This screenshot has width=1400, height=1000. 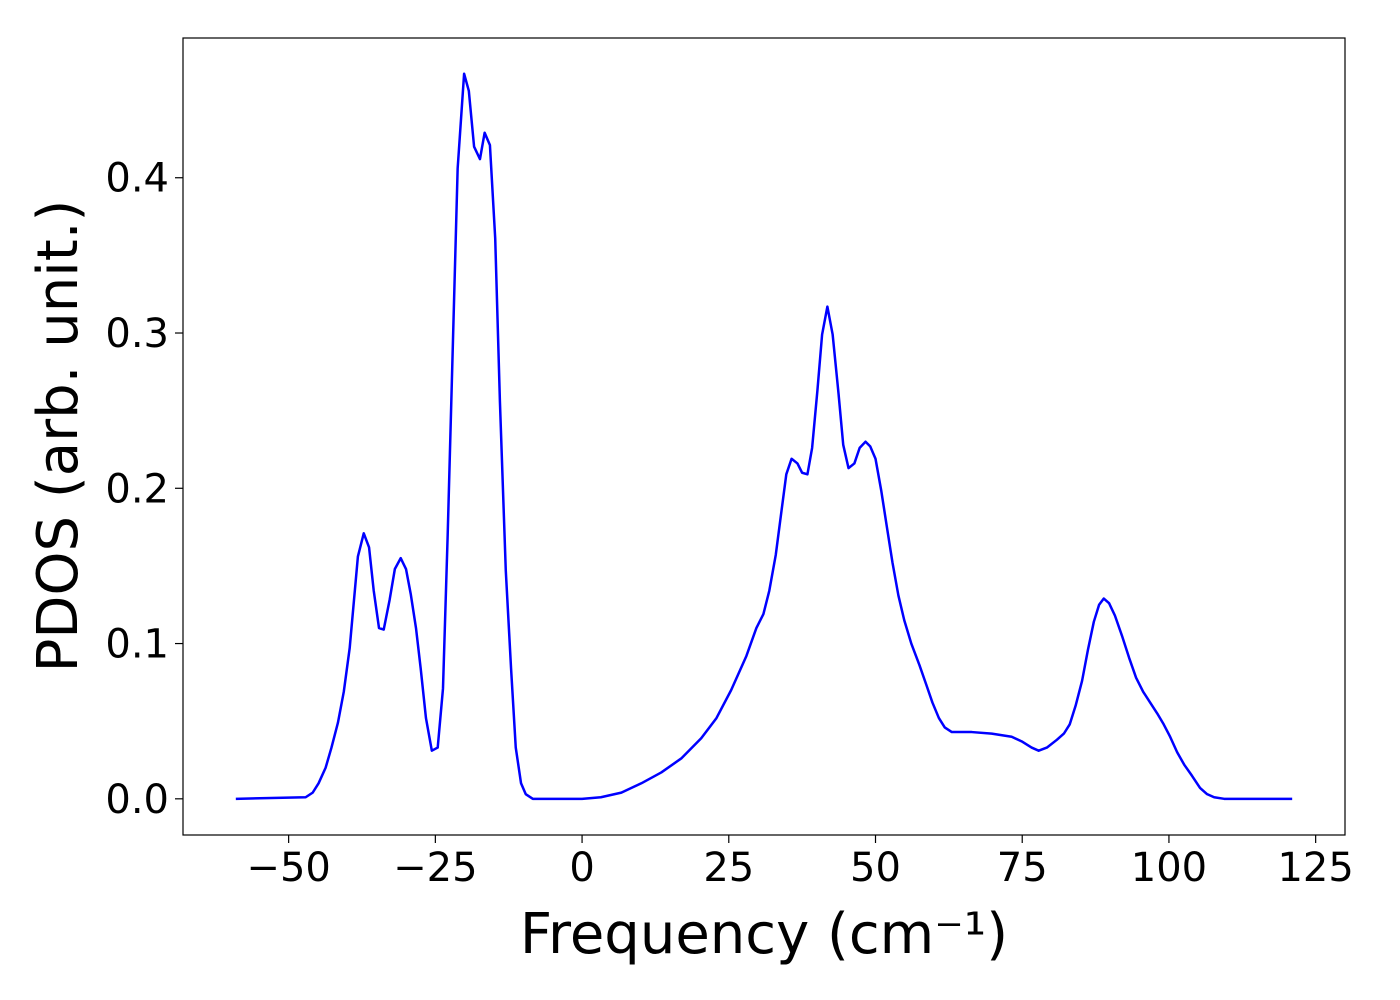 What do you see at coordinates (728, 868) in the screenshot?
I see `x-tick-label: 25` at bounding box center [728, 868].